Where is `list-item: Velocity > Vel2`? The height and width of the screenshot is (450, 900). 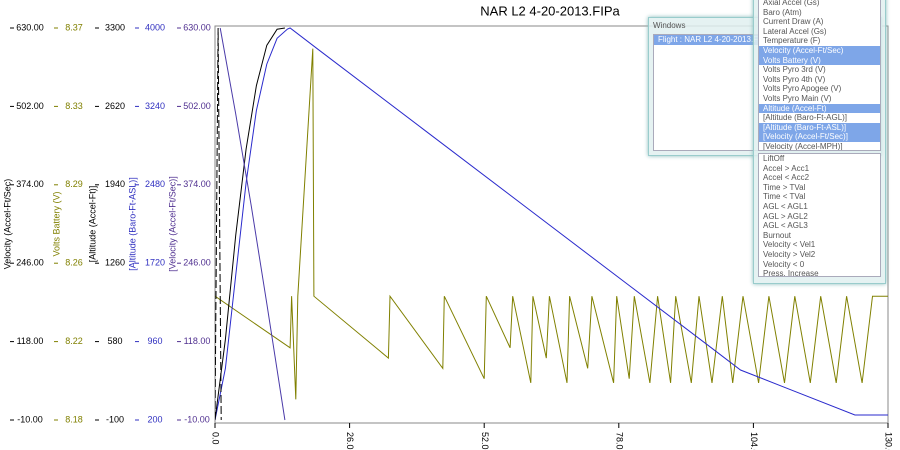 list-item: Velocity > Vel2 is located at coordinates (789, 254).